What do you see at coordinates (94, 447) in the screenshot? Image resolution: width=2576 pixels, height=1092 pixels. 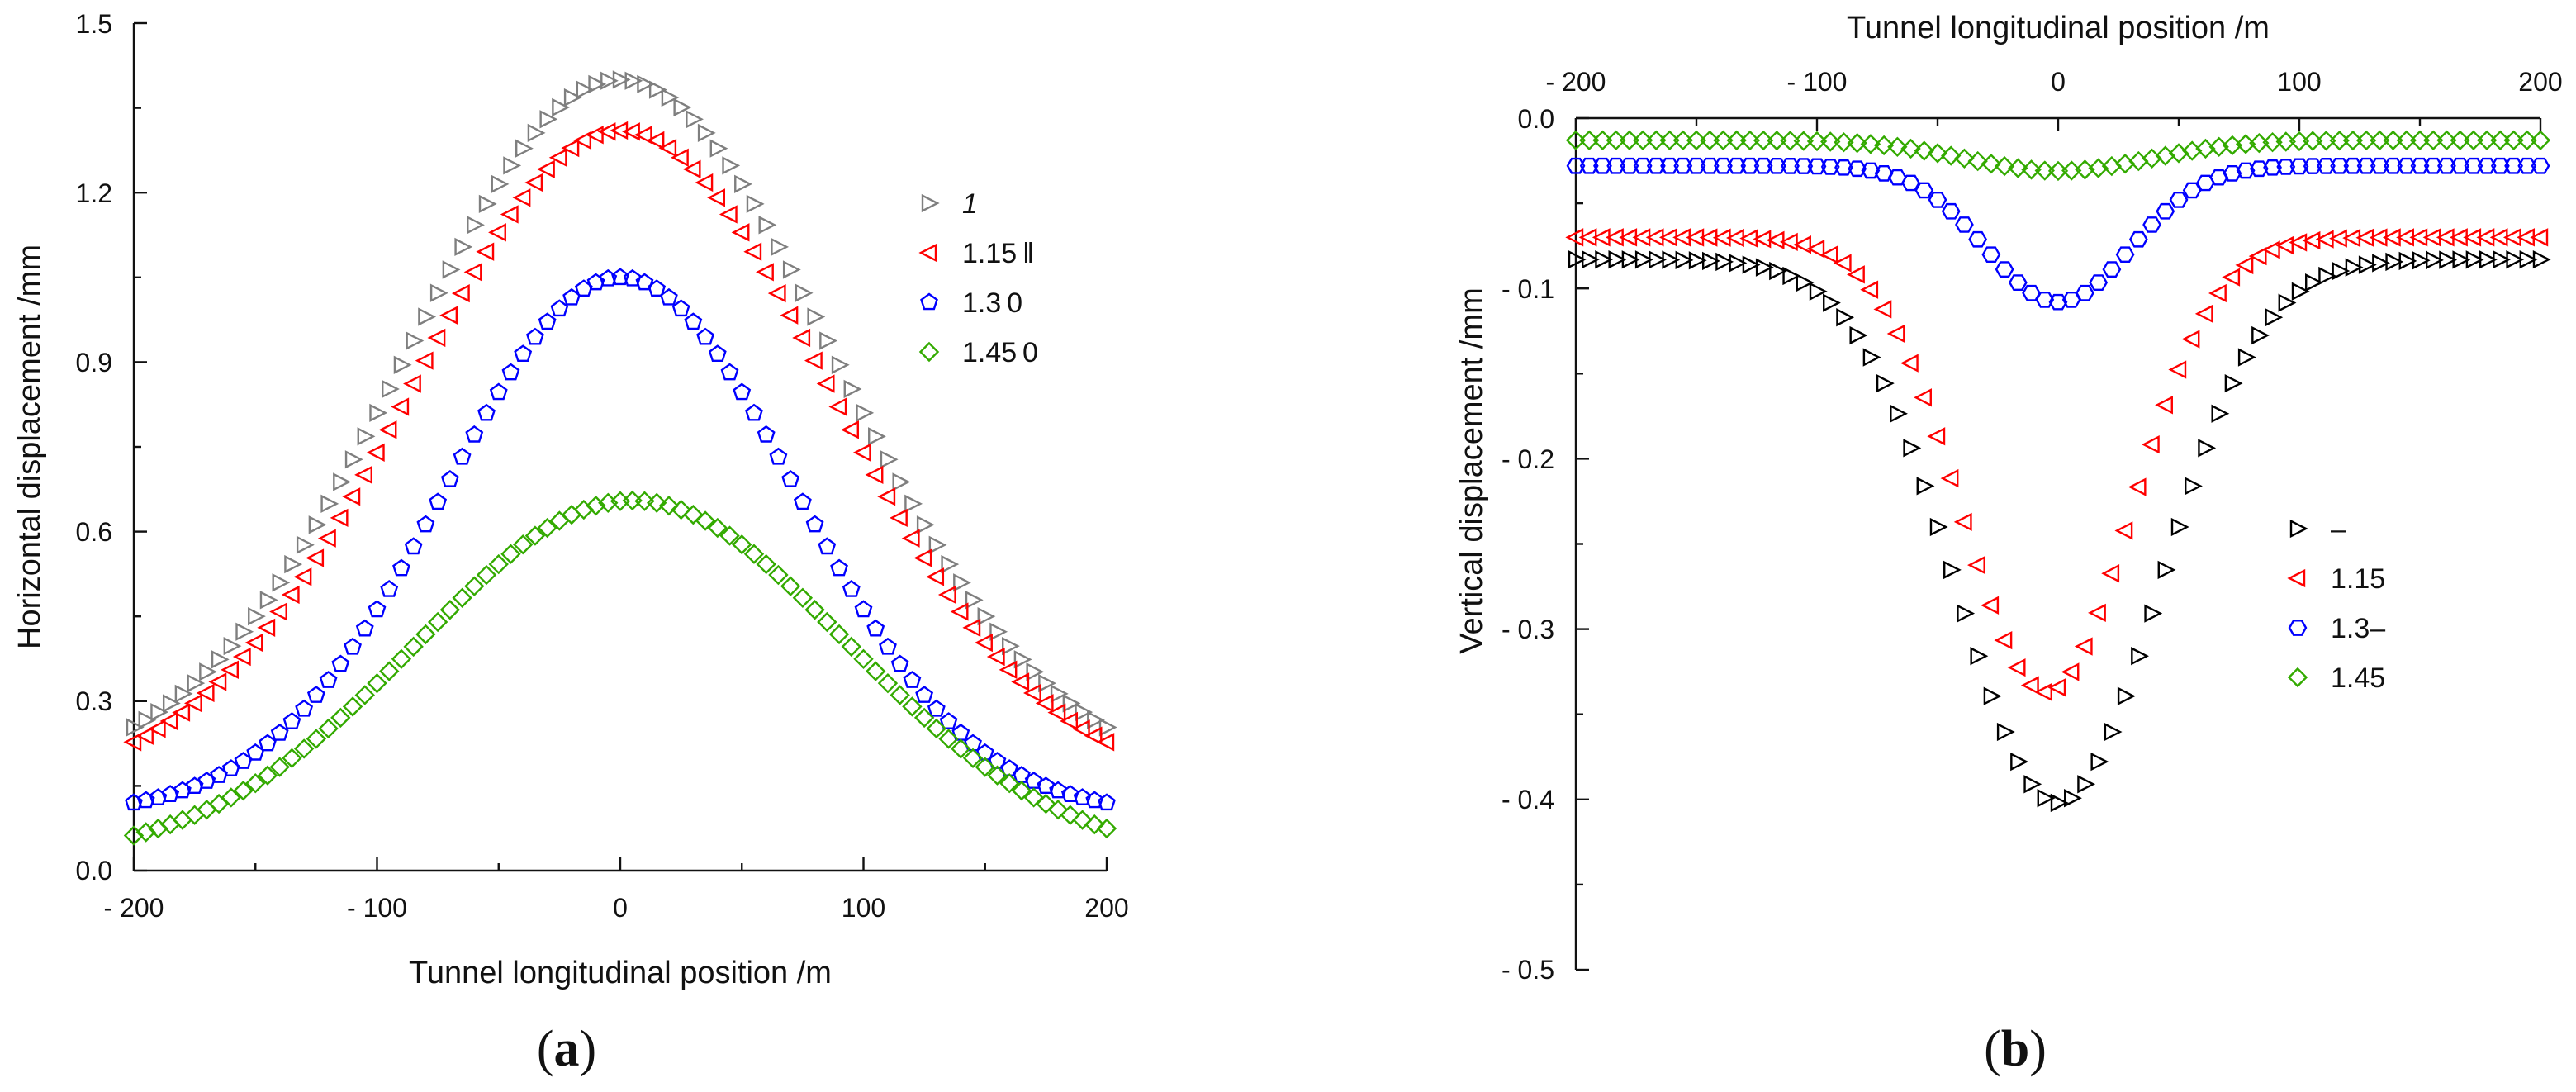 I see `panel-a-y-tick-labels: 0.0 0.3 0.6 0.9 1.2 1.5` at bounding box center [94, 447].